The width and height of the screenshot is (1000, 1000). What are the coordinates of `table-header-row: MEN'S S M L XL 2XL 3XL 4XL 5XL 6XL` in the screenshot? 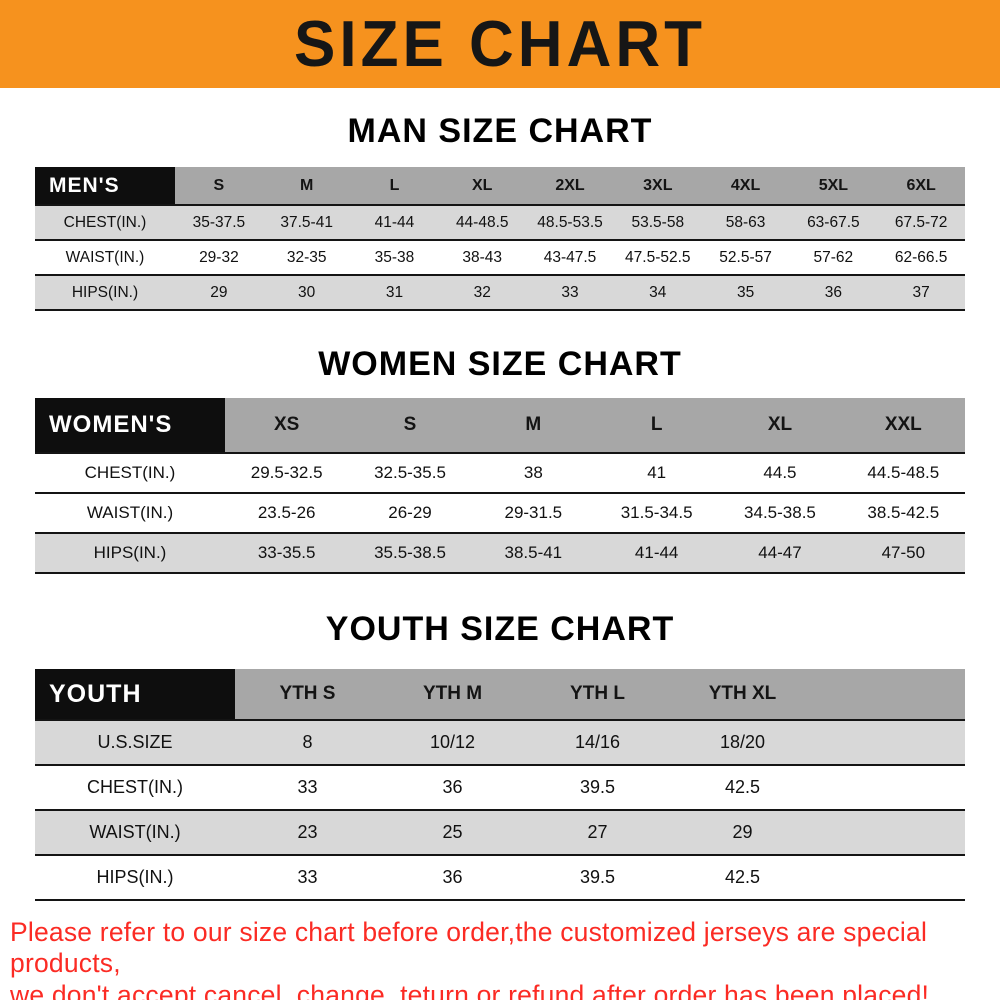 It's located at (500, 186).